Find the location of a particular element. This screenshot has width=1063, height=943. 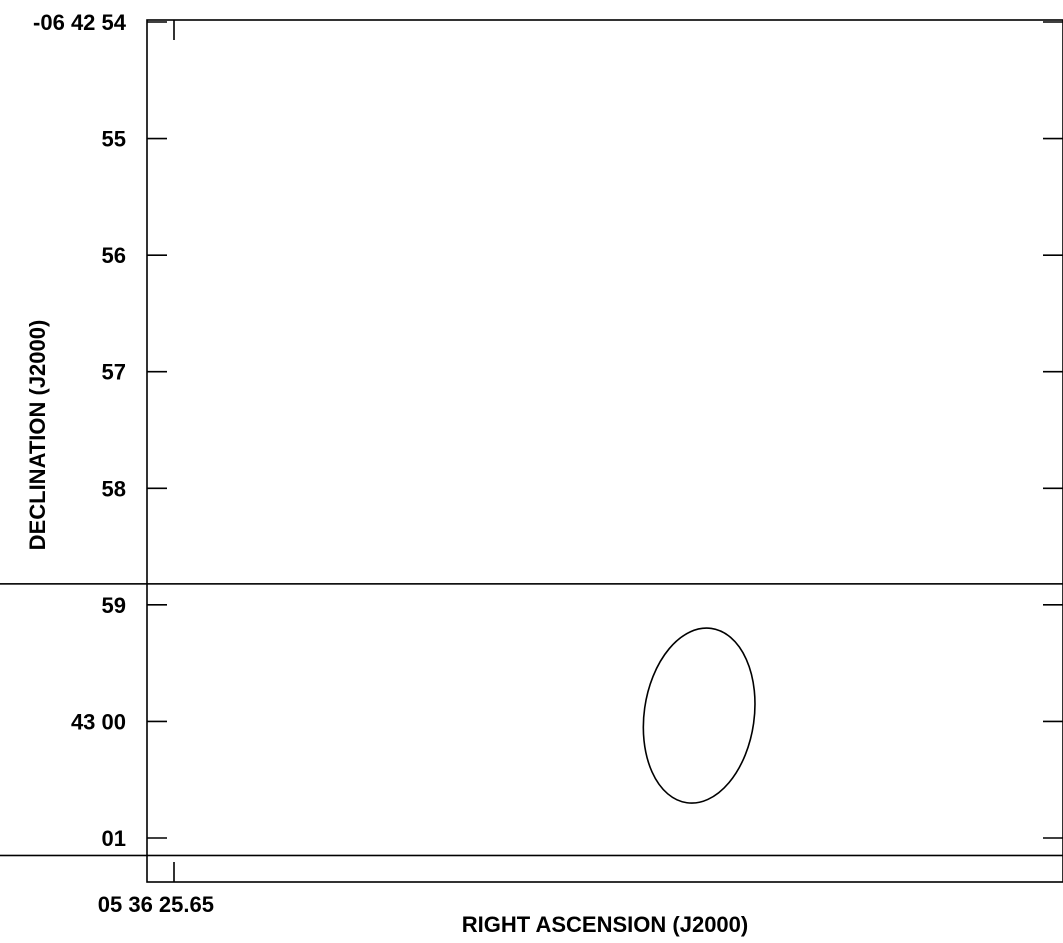

y-tick-label-3: 57 is located at coordinates (114, 372).